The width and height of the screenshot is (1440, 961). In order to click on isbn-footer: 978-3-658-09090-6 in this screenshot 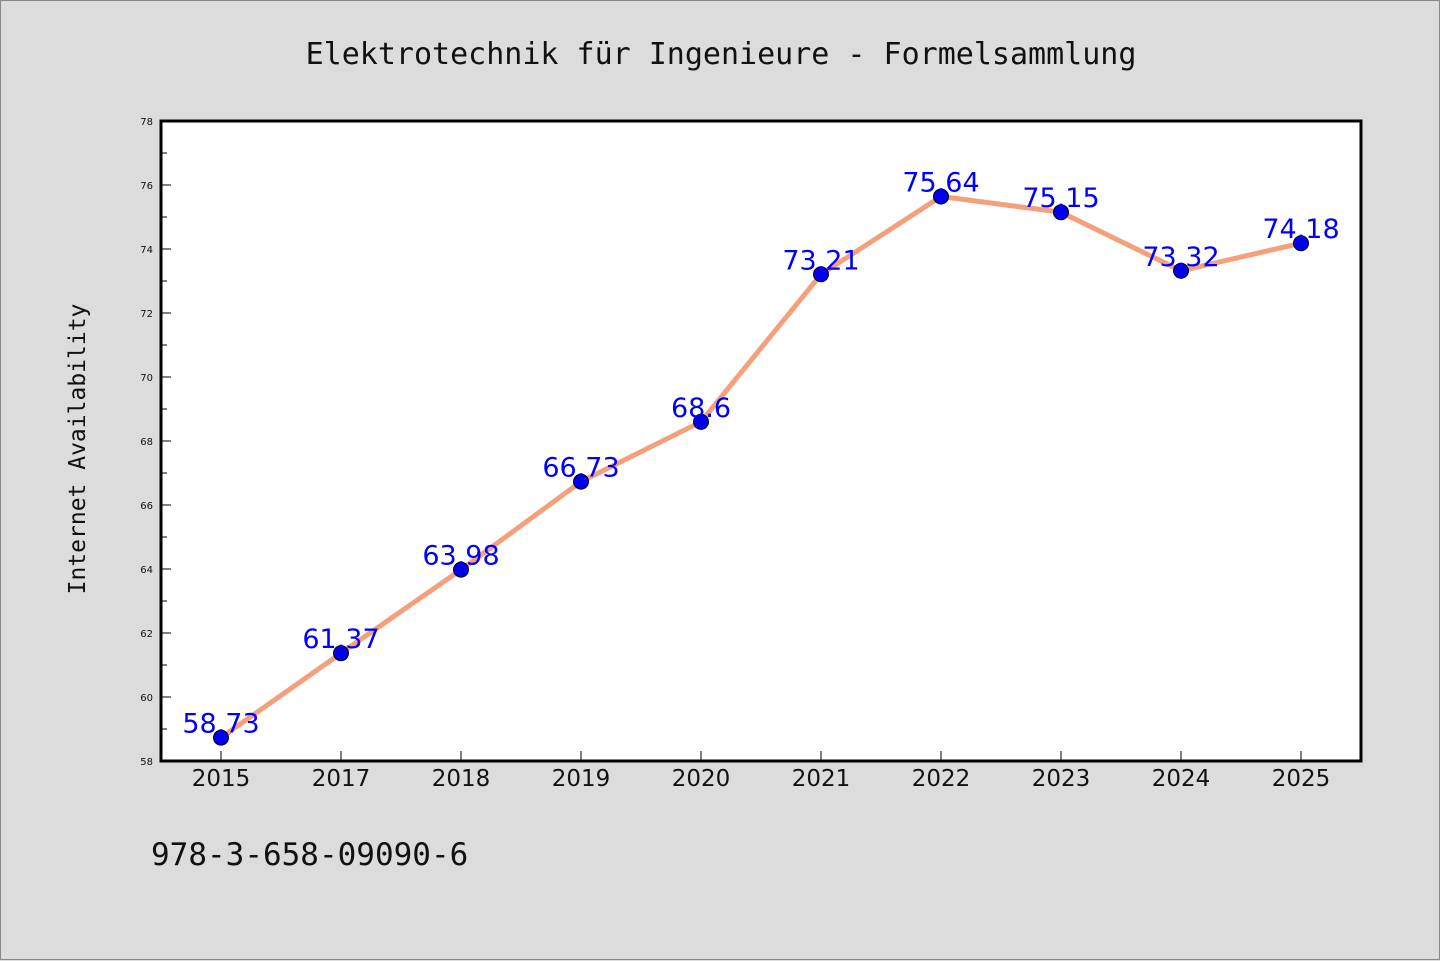, I will do `click(309, 855)`.